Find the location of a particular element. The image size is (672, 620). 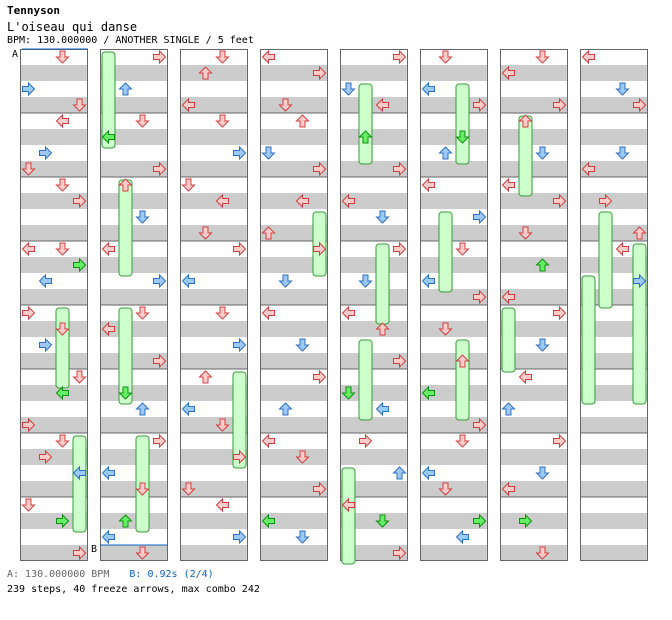

song-title: L'oiseau qui danse is located at coordinates (72, 27).